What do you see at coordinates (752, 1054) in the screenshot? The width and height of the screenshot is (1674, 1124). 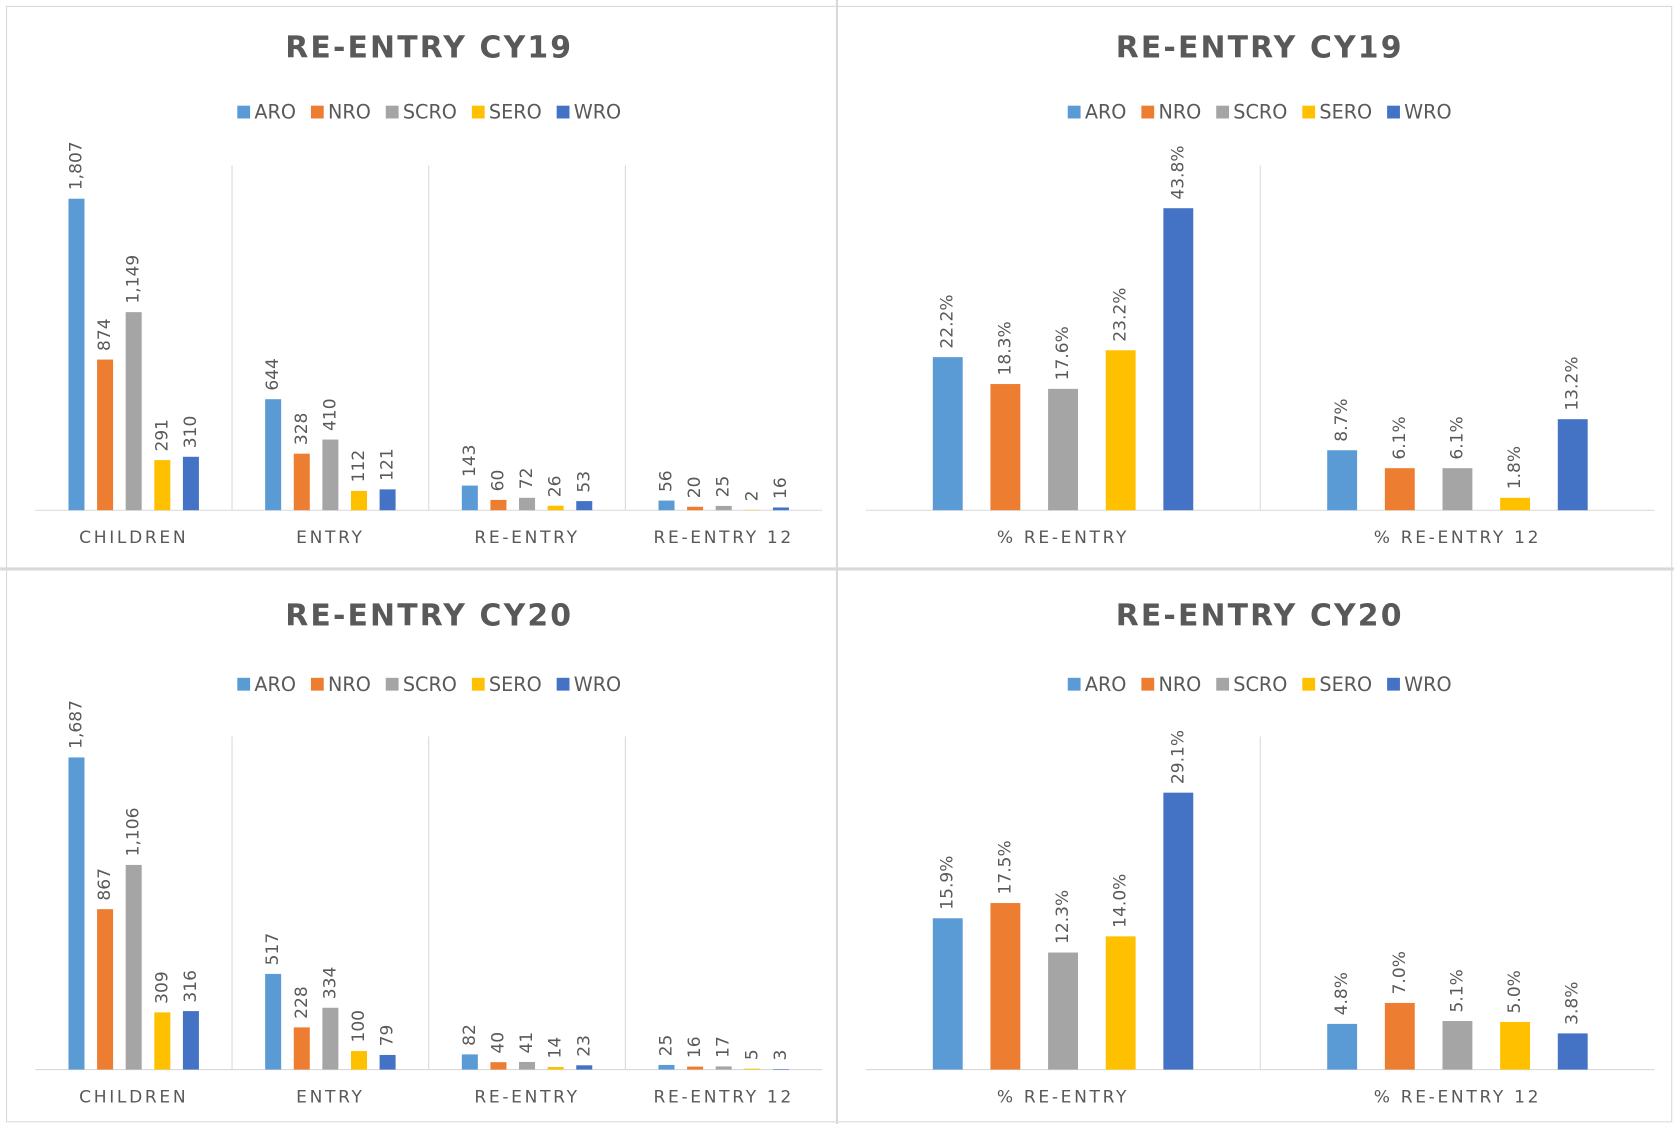 I see `data-label: 5` at bounding box center [752, 1054].